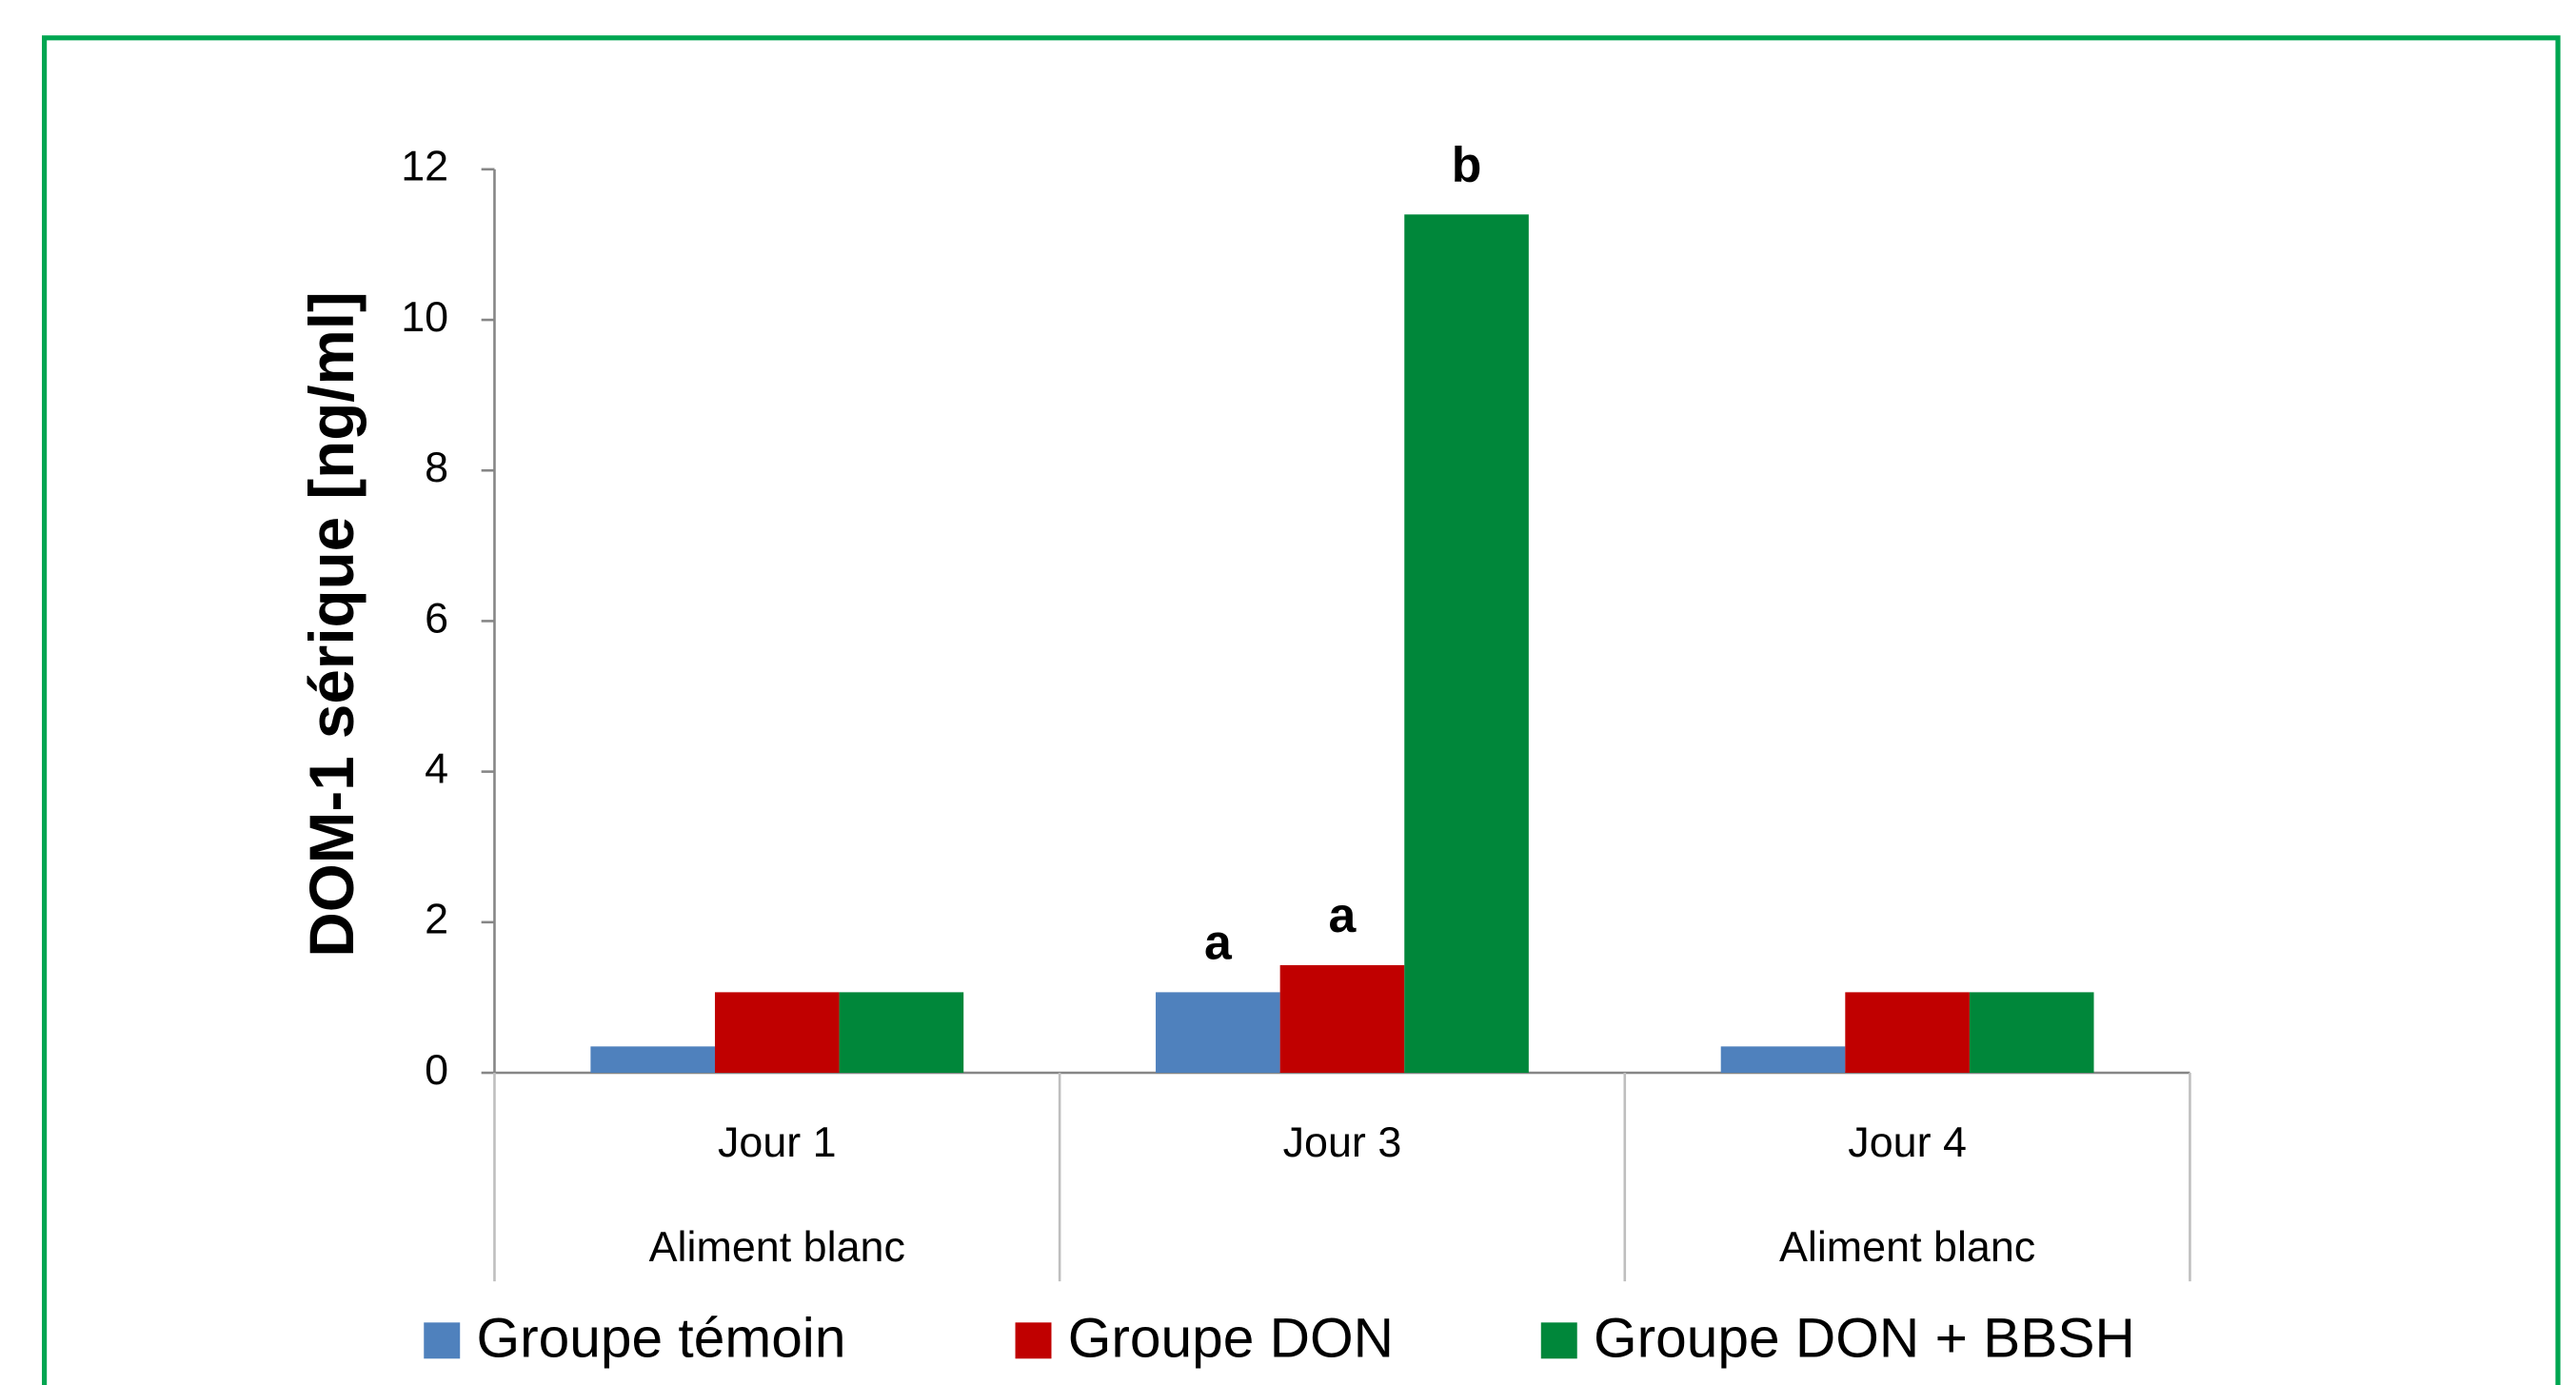 The image size is (2576, 1385). What do you see at coordinates (1467, 164) in the screenshot?
I see `annotation: b` at bounding box center [1467, 164].